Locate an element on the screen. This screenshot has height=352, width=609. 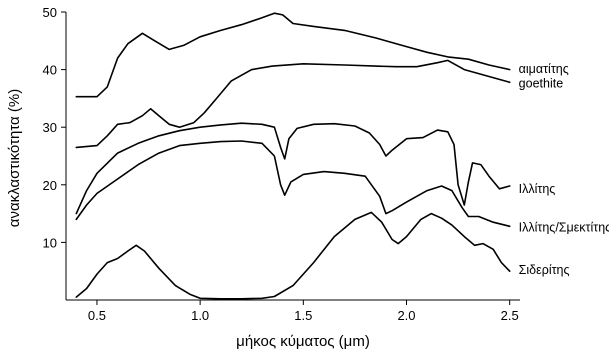
x-tick-label: 2.0 is located at coordinates (406, 315).